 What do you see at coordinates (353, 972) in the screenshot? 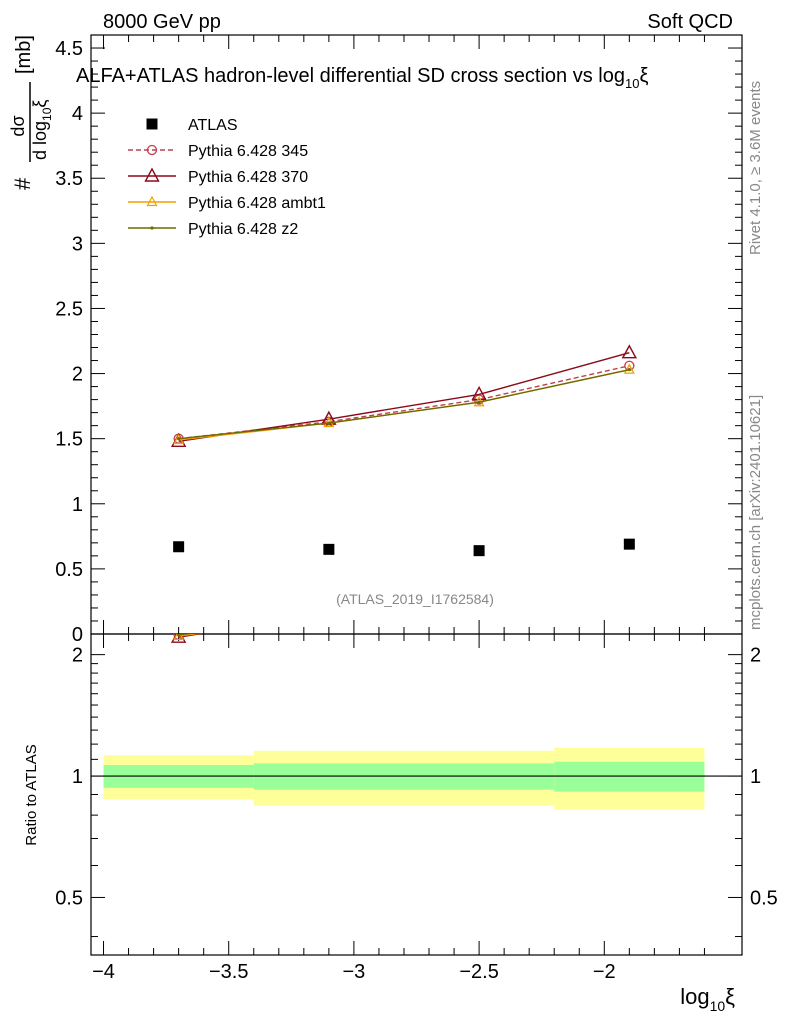
I see `x-tick-label: −3` at bounding box center [353, 972].